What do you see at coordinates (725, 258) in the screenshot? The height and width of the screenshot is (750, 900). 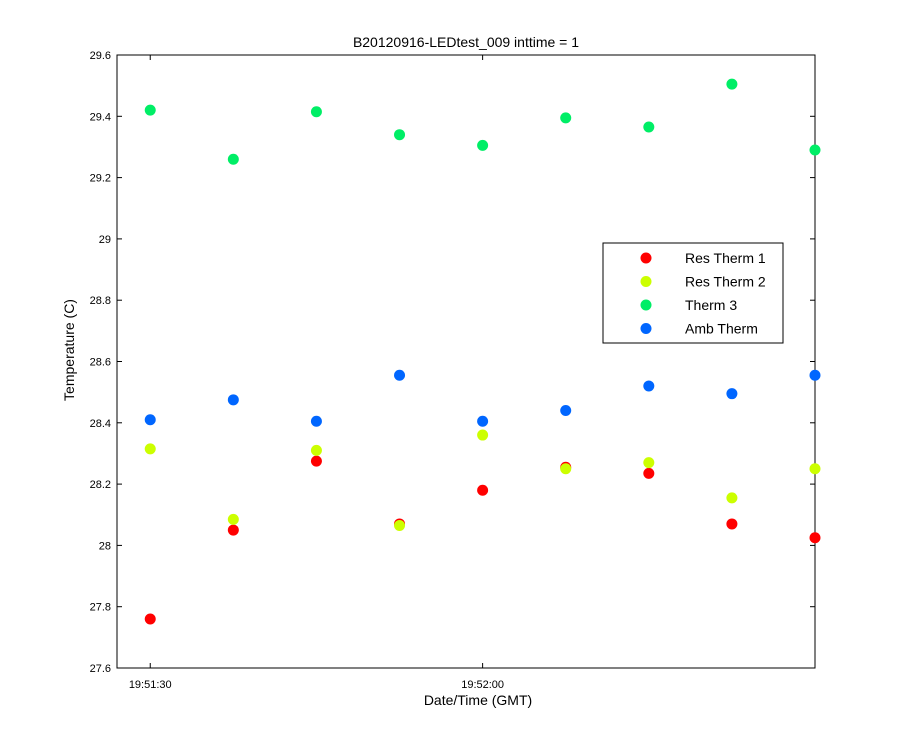 I see `legend-label: Res Therm 1` at bounding box center [725, 258].